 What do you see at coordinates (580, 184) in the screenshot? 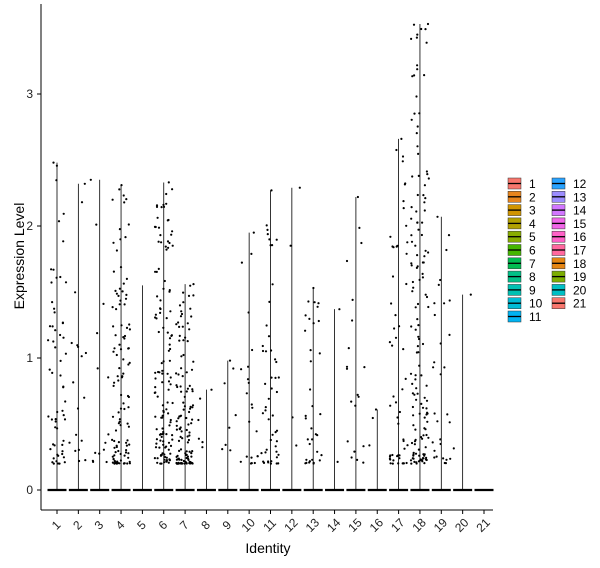
I see `legend-label-12: 12` at bounding box center [580, 184].